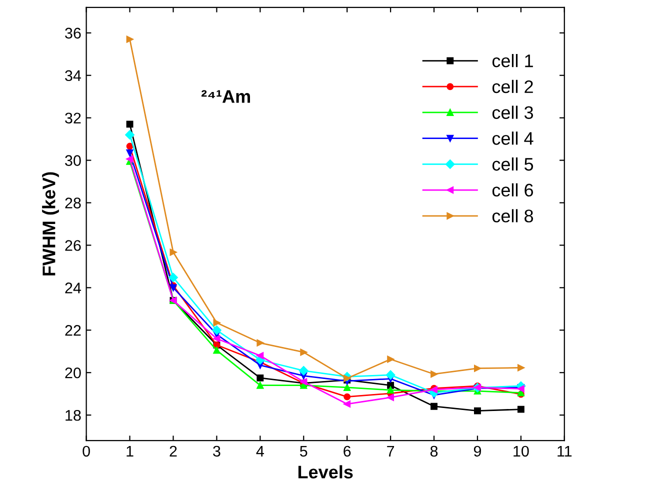 The image size is (664, 495). Describe the element at coordinates (73, 372) in the screenshot. I see `y-tick-label: 20` at that location.